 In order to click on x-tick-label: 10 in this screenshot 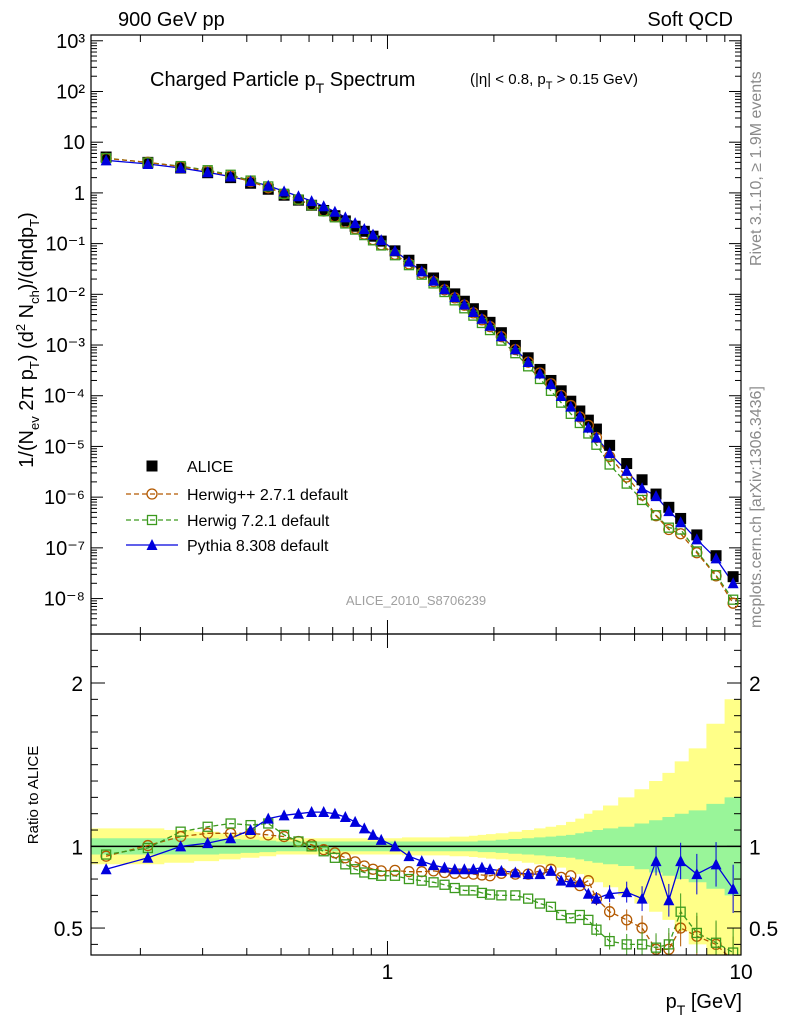, I will do `click(740, 972)`.